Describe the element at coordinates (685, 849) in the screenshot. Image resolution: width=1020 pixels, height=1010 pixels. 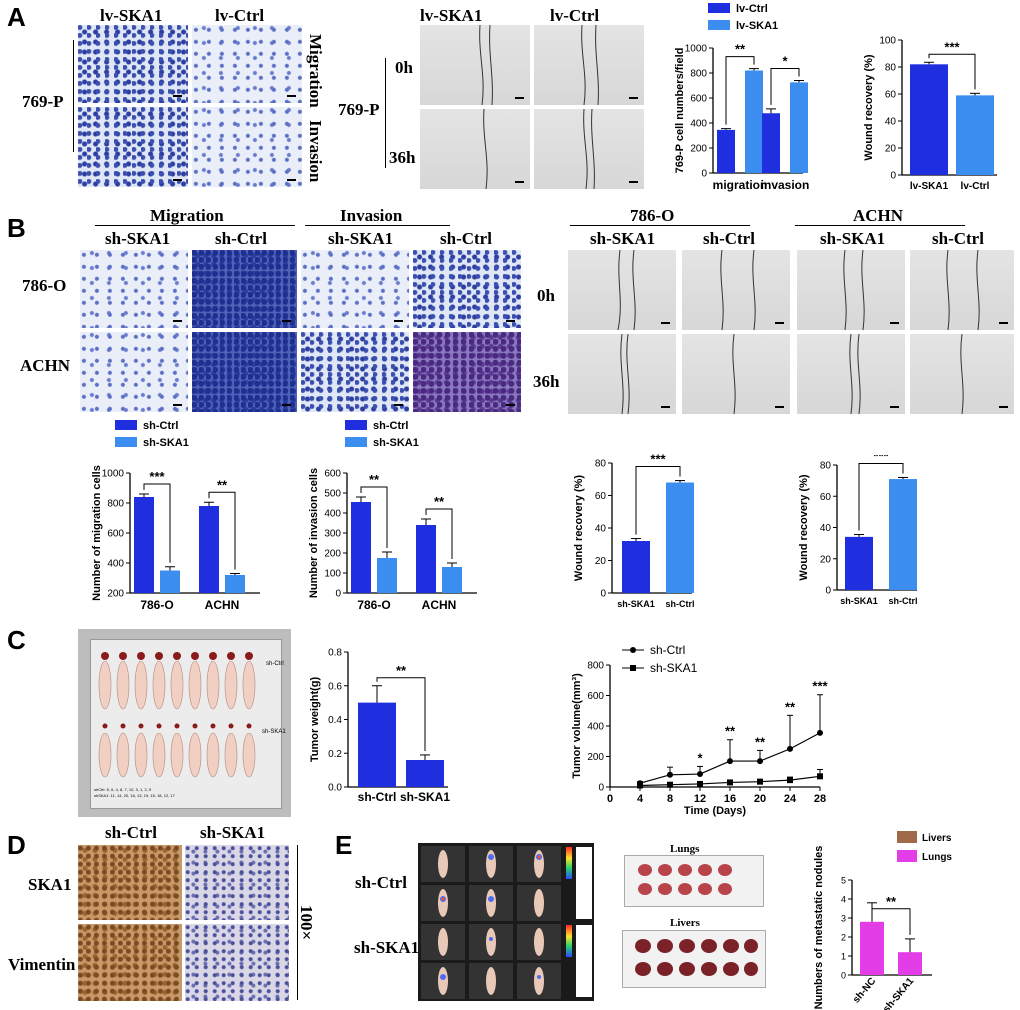
I see `label-lungs: Lungs` at that location.